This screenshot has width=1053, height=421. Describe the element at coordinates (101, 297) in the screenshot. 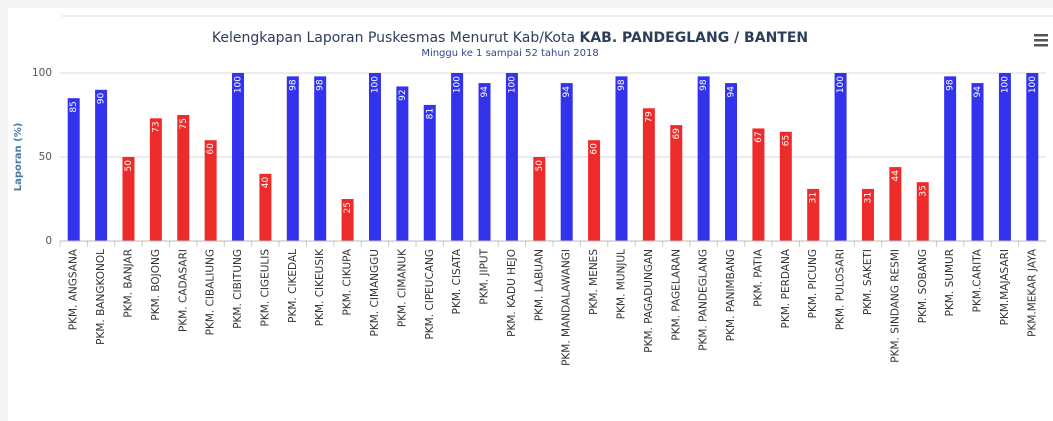

I see `x-tick-label: PKM. BANGKONOL` at that location.